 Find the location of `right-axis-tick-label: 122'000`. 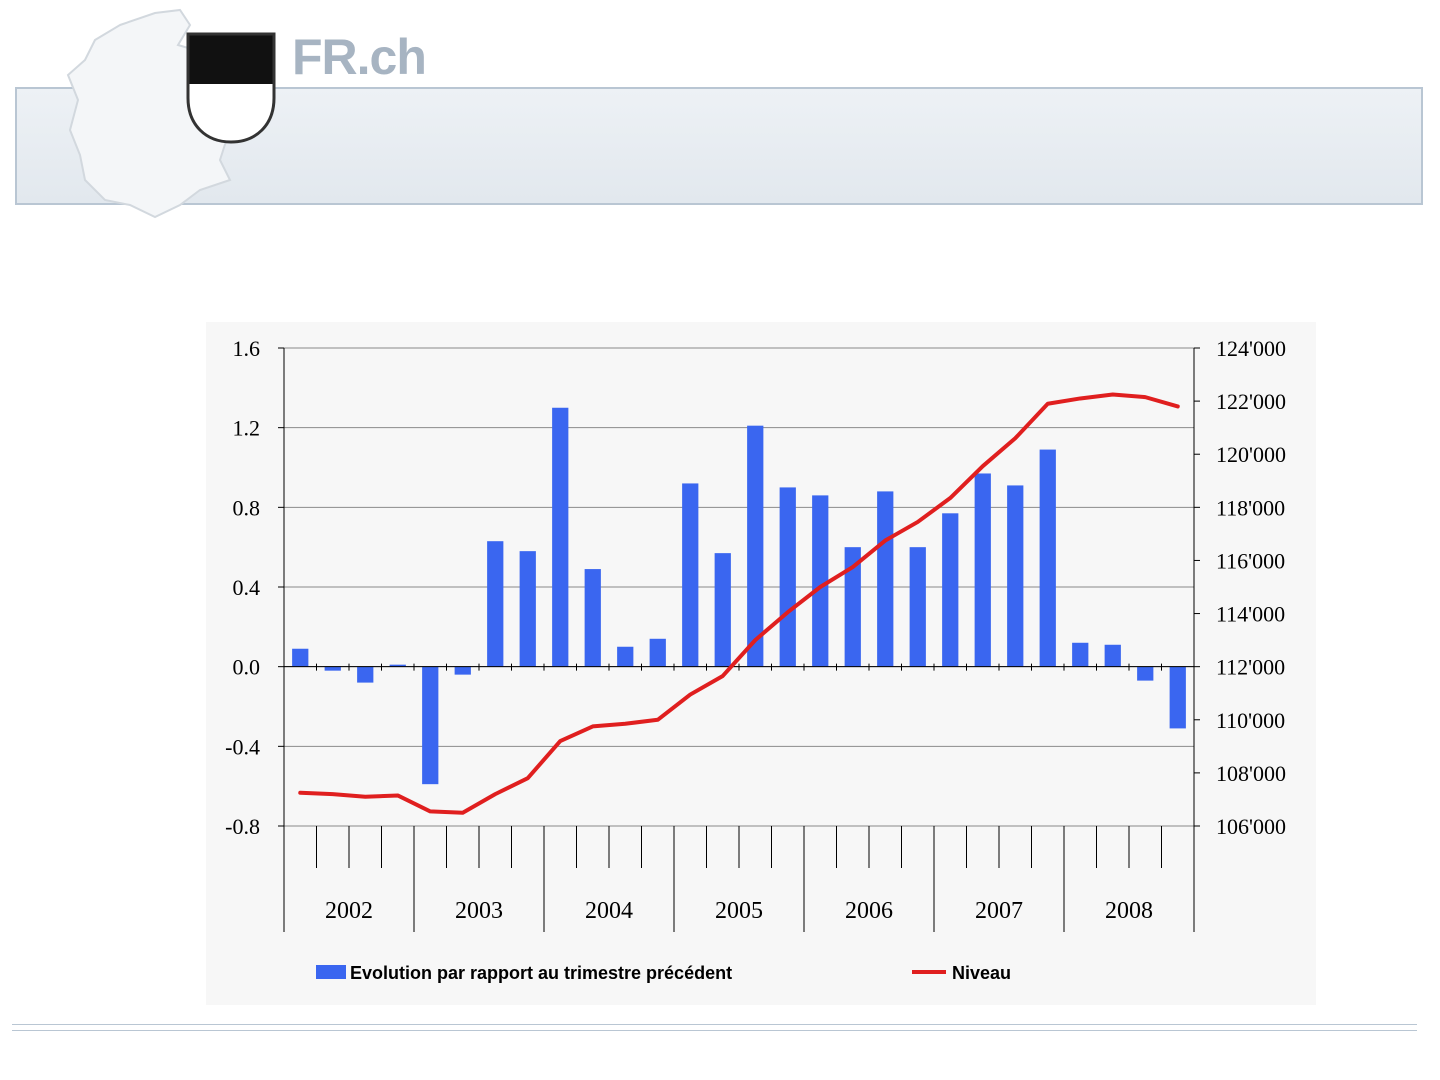

right-axis-tick-label: 122'000 is located at coordinates (1251, 401).